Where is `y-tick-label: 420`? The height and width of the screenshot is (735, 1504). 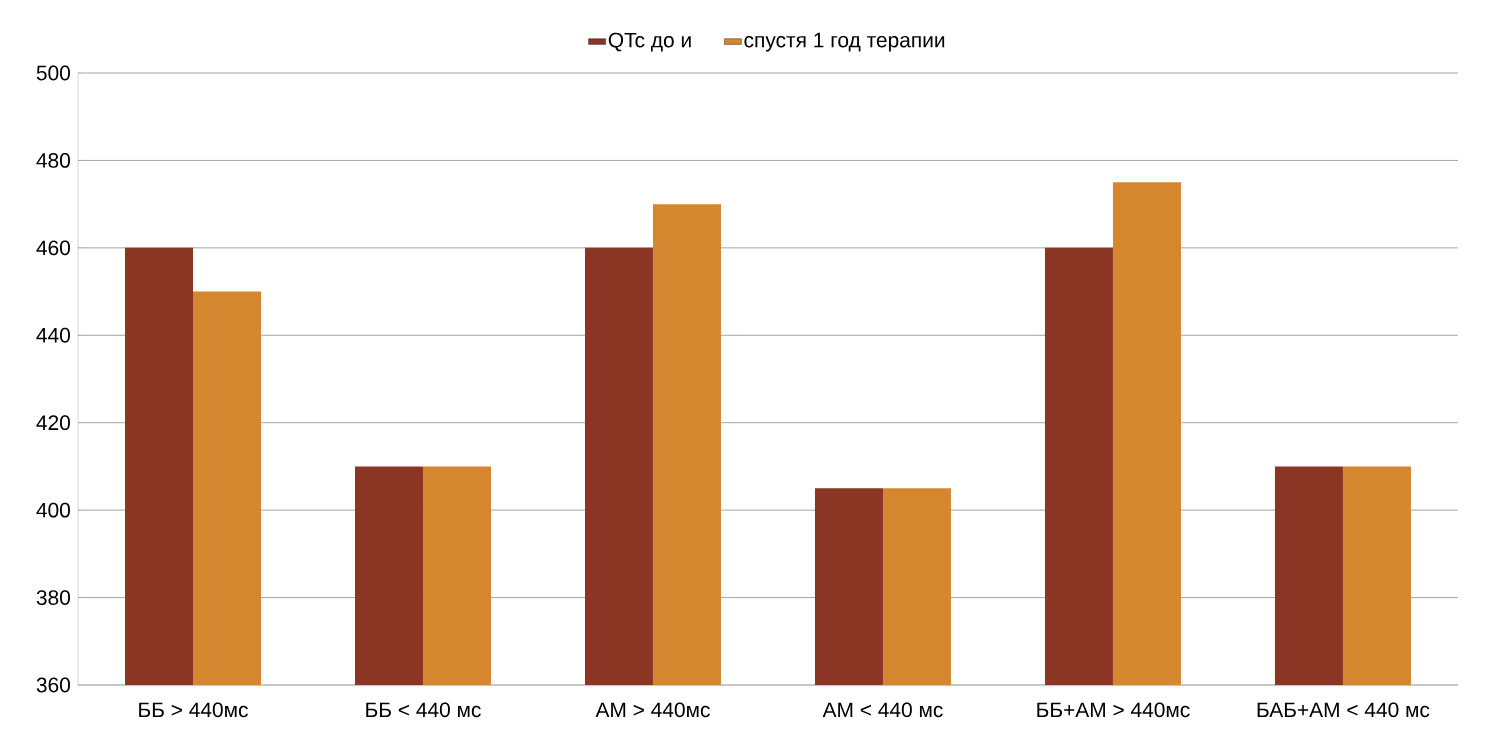 y-tick-label: 420 is located at coordinates (53, 423).